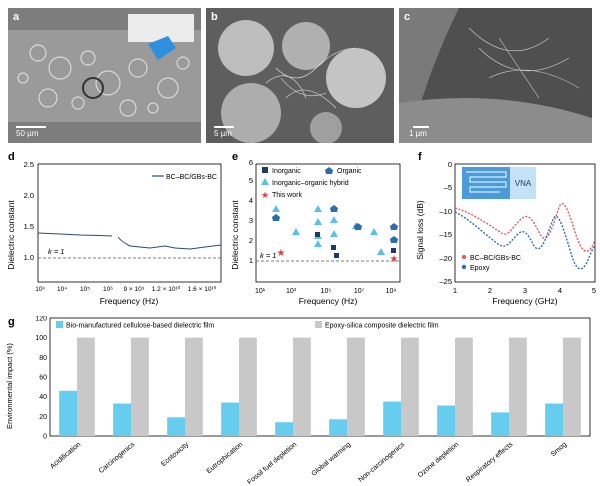 The height and width of the screenshot is (486, 600). I want to click on chart-e-organic-points, so click(335, 224).